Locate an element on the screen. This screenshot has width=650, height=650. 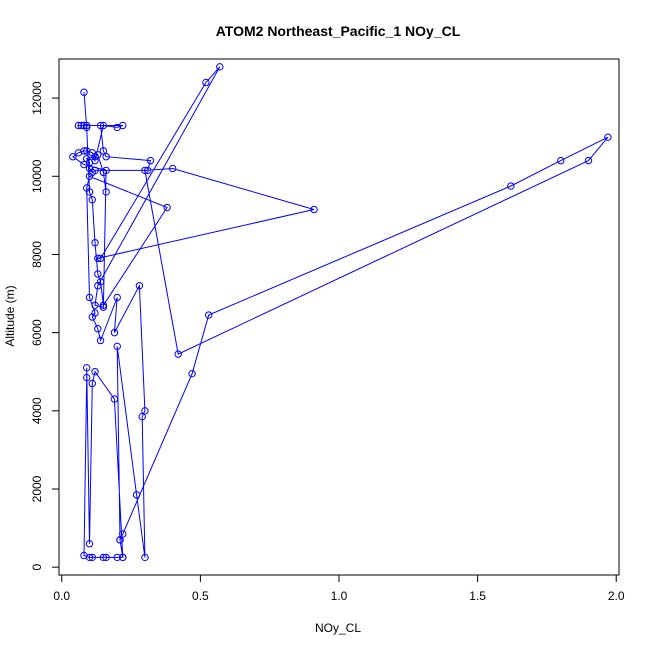
y-tick-label: 6000 is located at coordinates (37, 332).